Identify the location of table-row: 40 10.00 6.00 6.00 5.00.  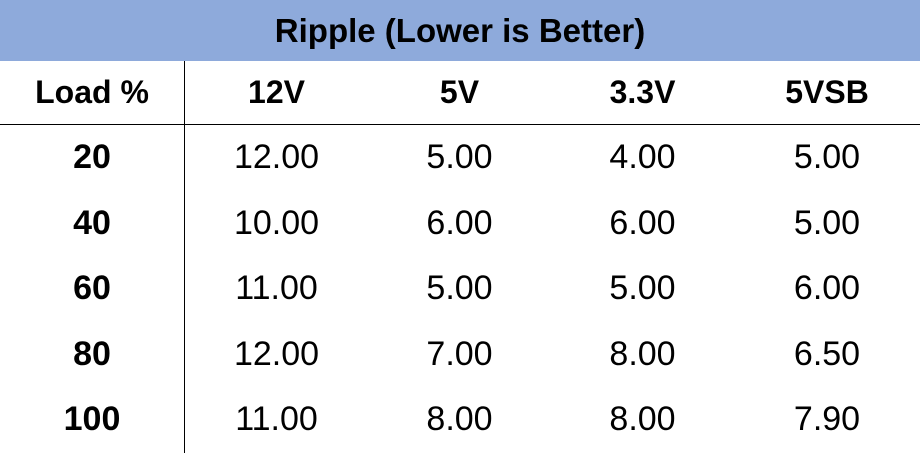
(460, 223).